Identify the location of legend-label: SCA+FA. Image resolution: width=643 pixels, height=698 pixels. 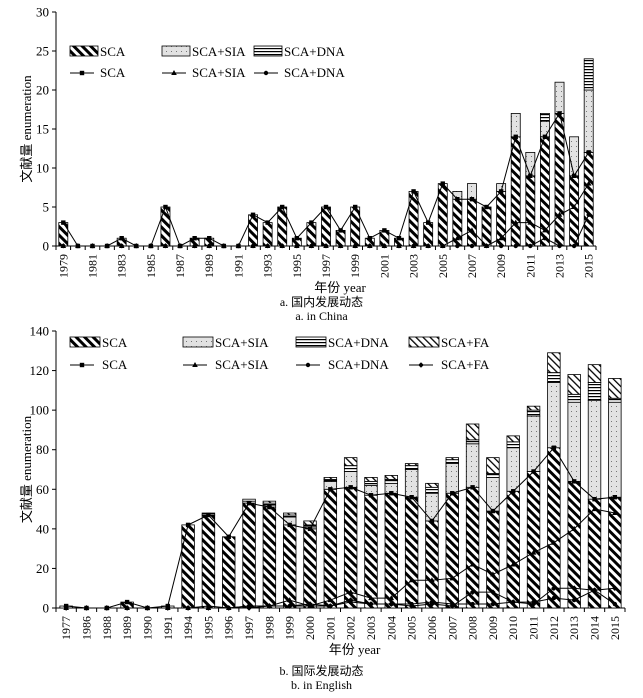
(465, 342).